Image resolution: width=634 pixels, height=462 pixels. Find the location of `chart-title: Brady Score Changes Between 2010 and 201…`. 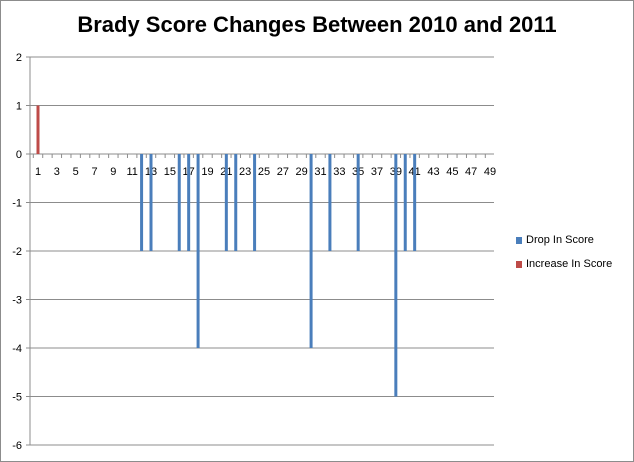

chart-title: Brady Score Changes Between 2010 and 201… is located at coordinates (317, 24).